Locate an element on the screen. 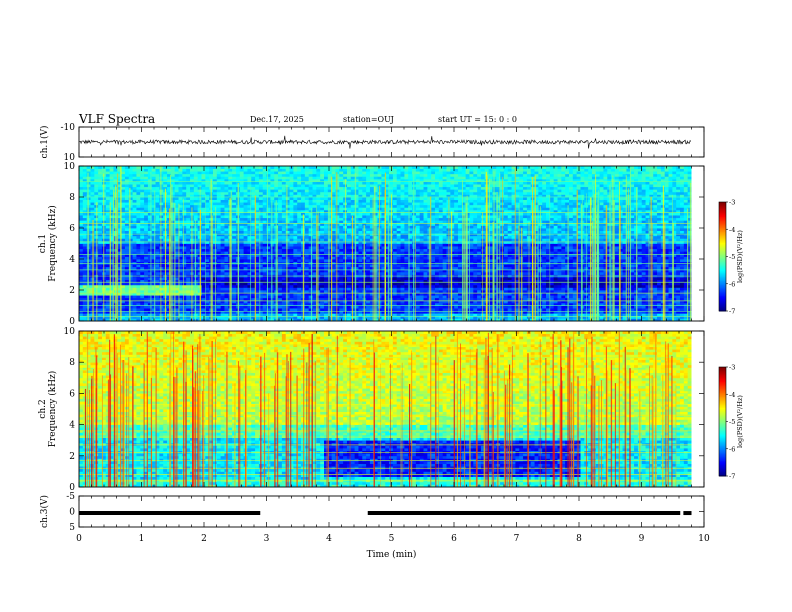 This screenshot has height=612, width=792. ch3-y-tick-label: 5 is located at coordinates (72, 528).